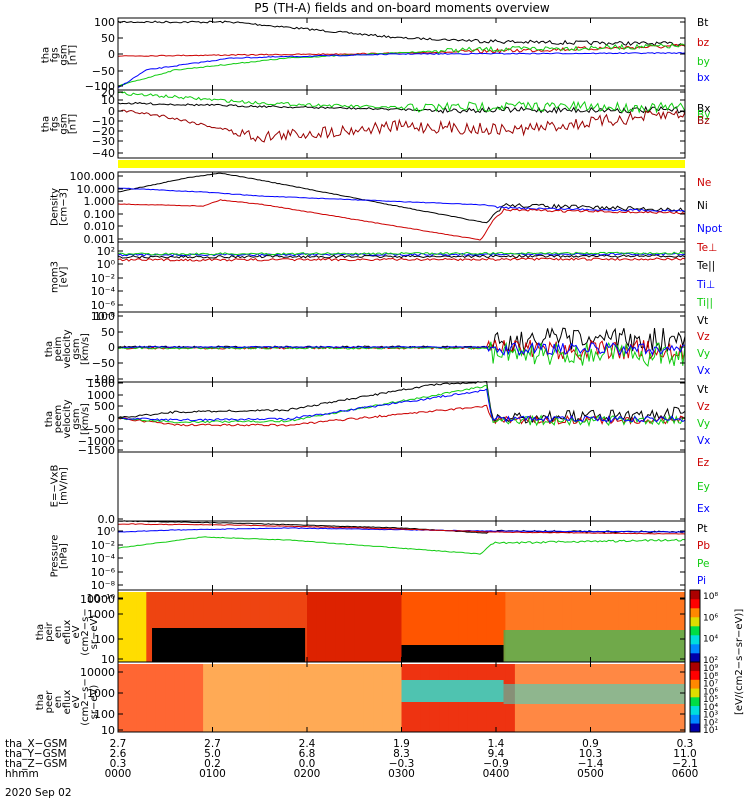 This screenshot has height=800, width=750. I want to click on y-tick-label: 100.000, so click(93, 176).